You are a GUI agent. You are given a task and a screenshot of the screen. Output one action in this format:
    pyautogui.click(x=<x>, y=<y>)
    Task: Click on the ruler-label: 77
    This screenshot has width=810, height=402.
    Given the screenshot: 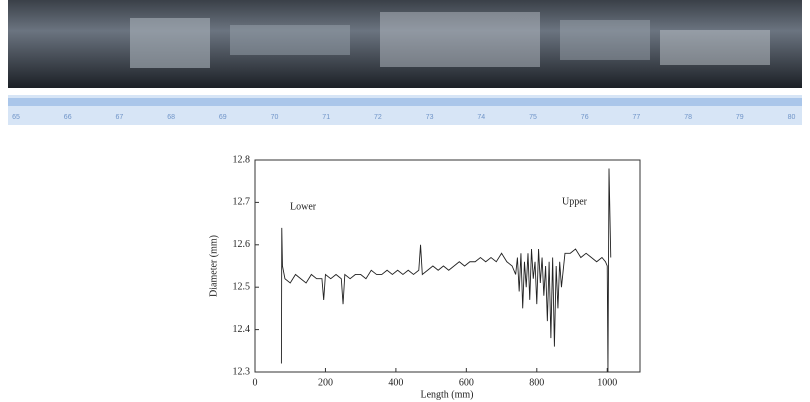 What is the action you would take?
    pyautogui.click(x=637, y=117)
    